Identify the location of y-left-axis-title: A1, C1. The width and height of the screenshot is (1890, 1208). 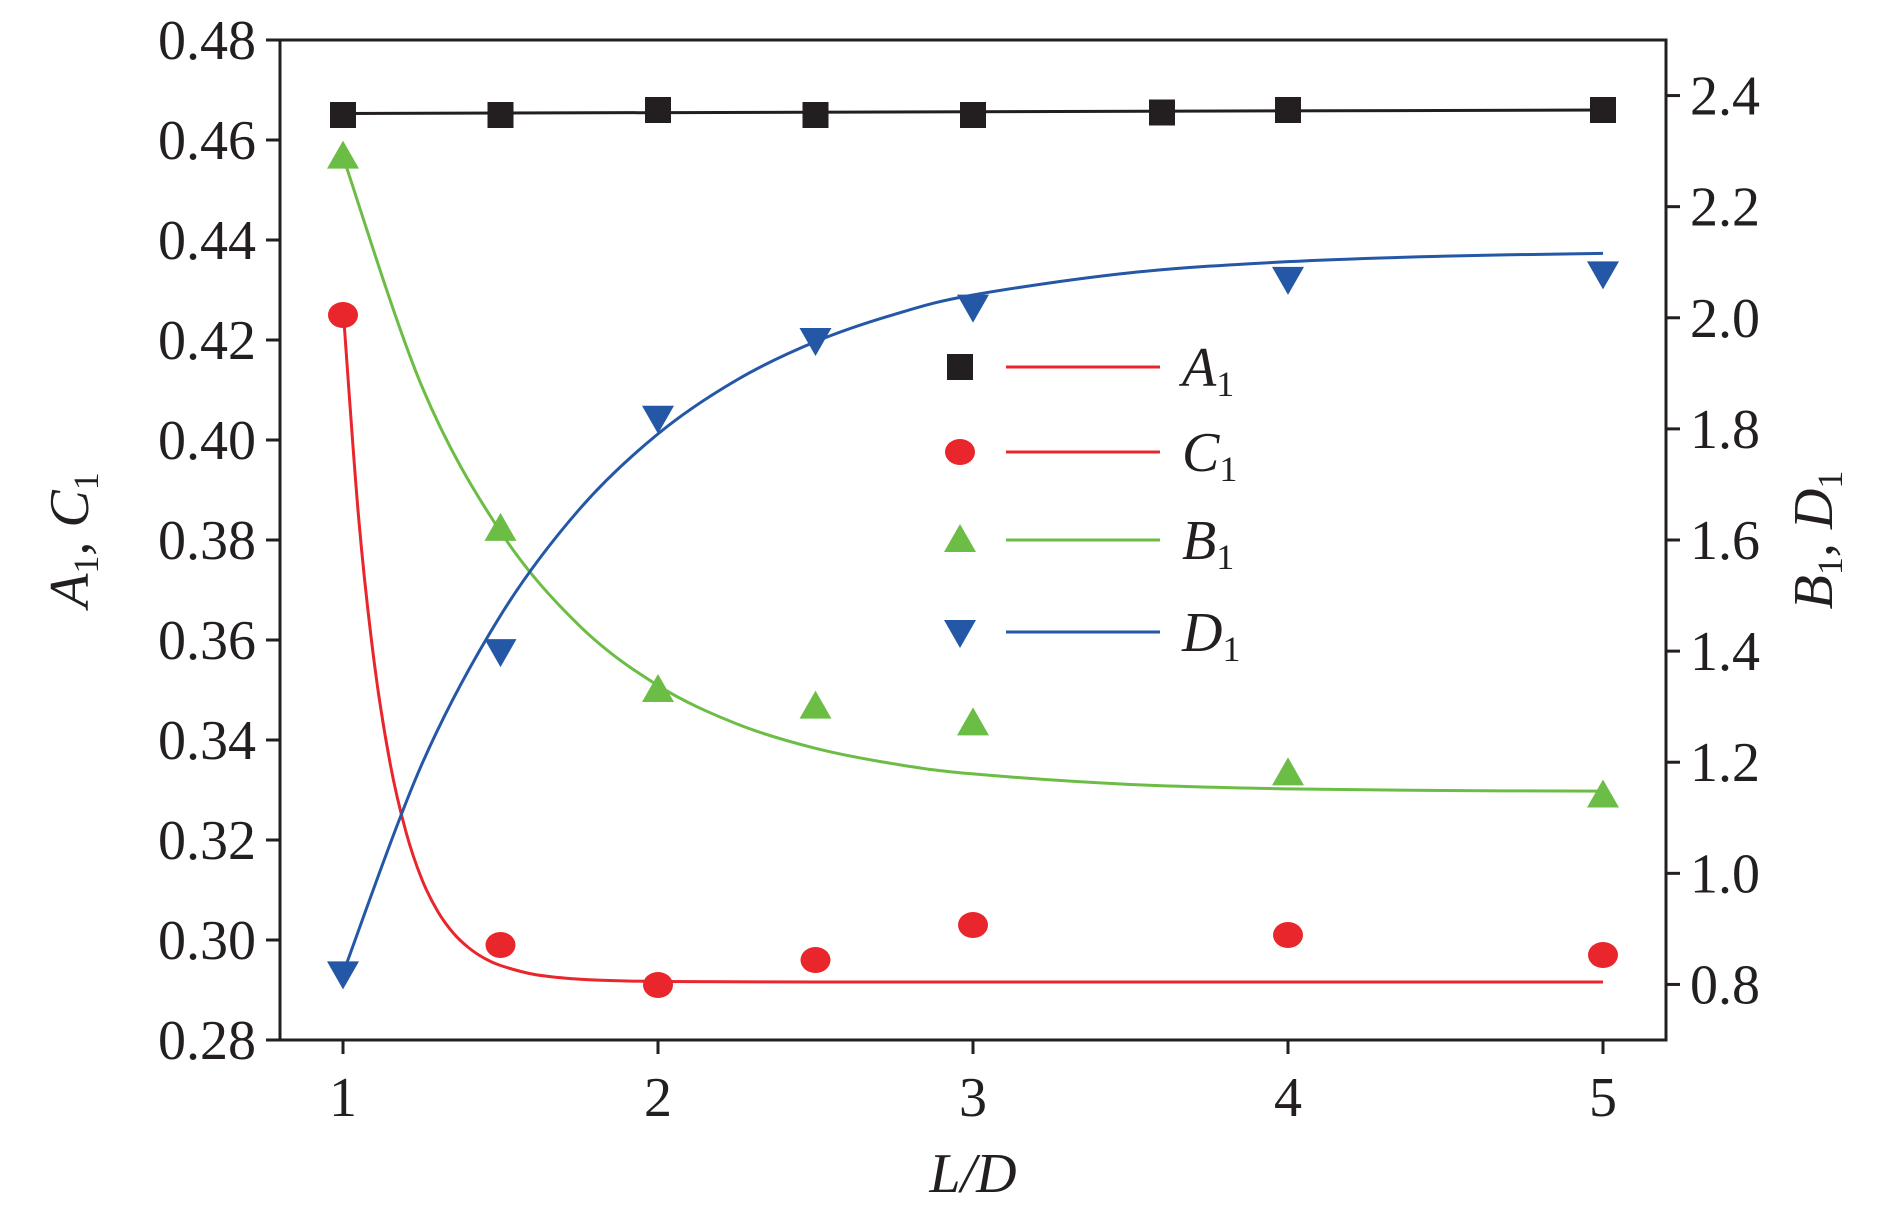
(72, 542).